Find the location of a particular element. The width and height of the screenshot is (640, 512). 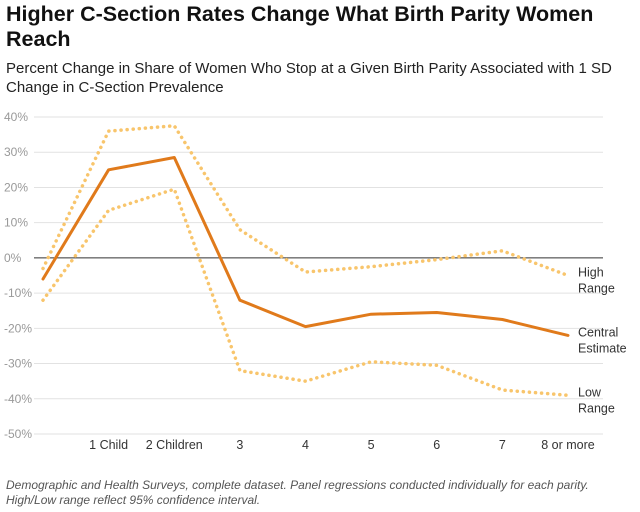

central-estimate-label: Central is located at coordinates (598, 332).